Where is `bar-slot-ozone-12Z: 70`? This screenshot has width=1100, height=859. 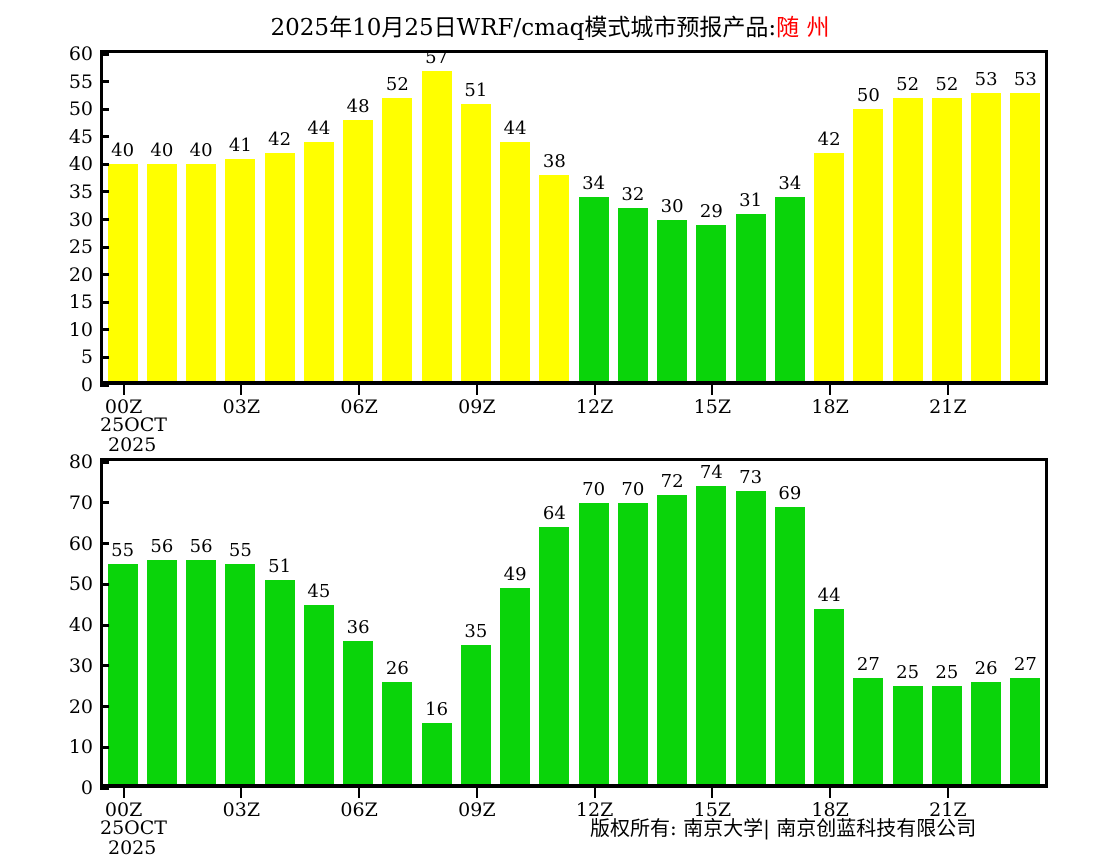
bar-slot-ozone-12Z: 70 is located at coordinates (593, 623).